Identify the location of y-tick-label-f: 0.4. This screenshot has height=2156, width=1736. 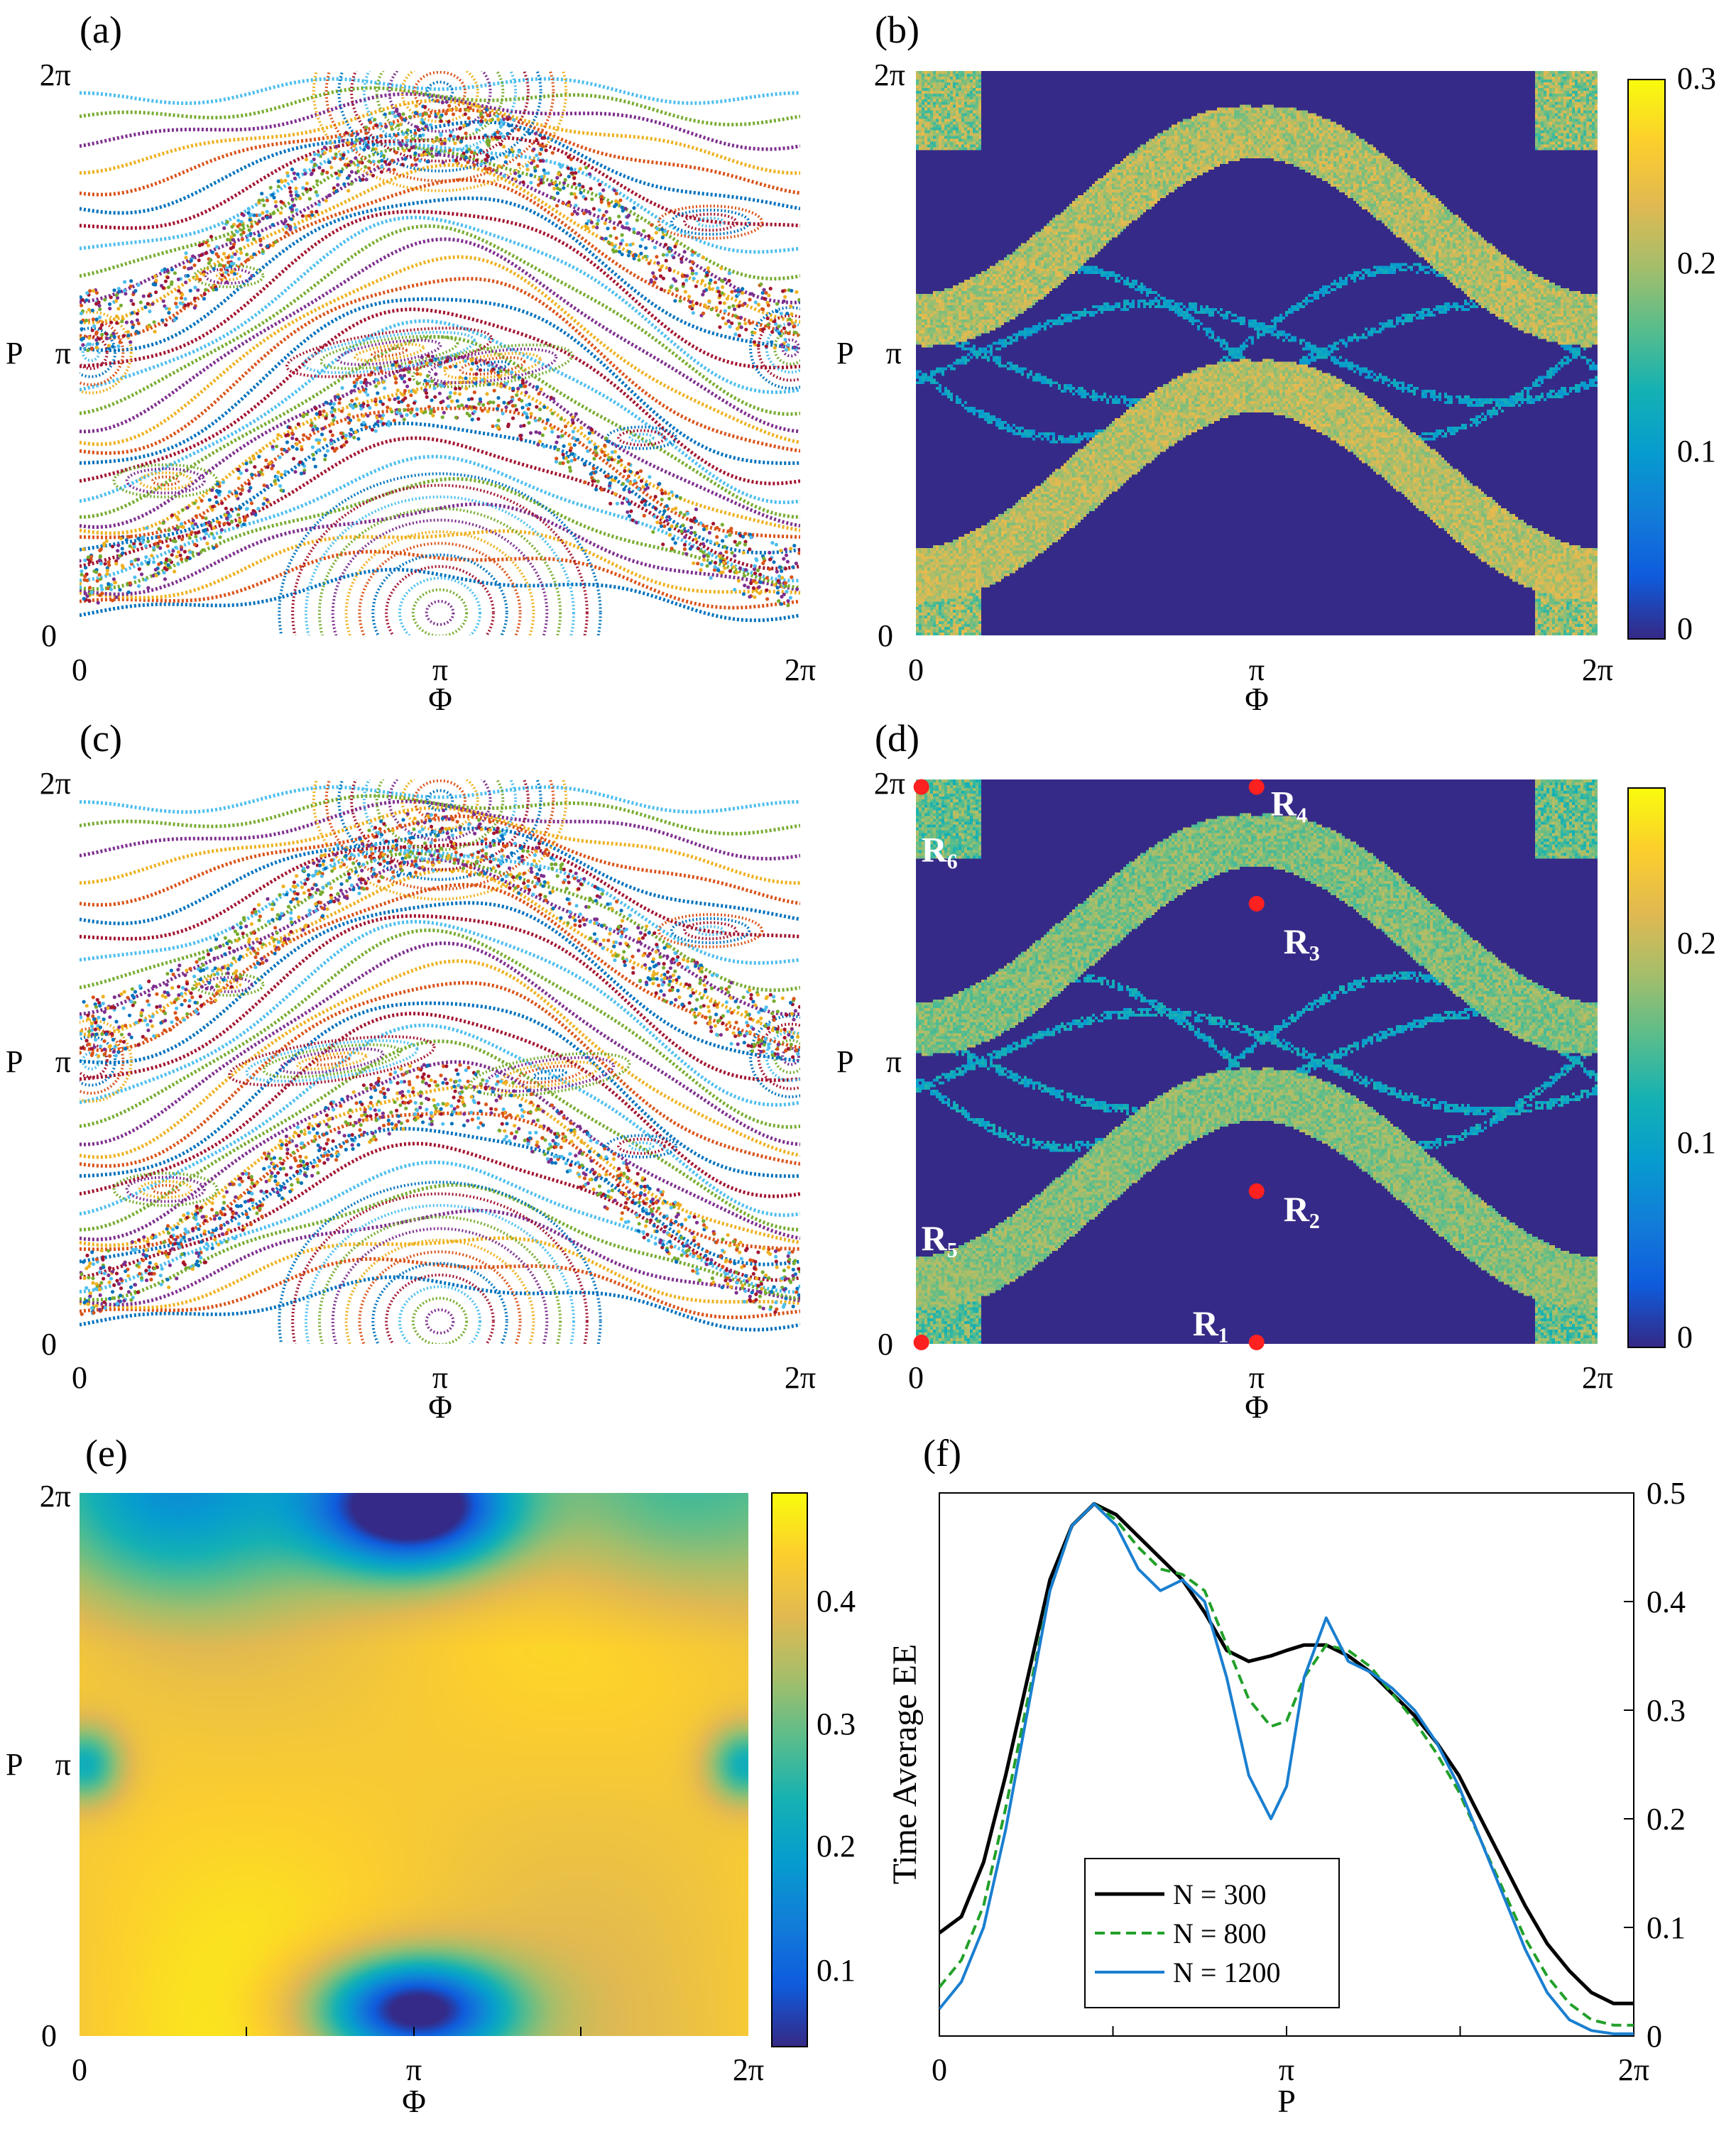
(1666, 1602).